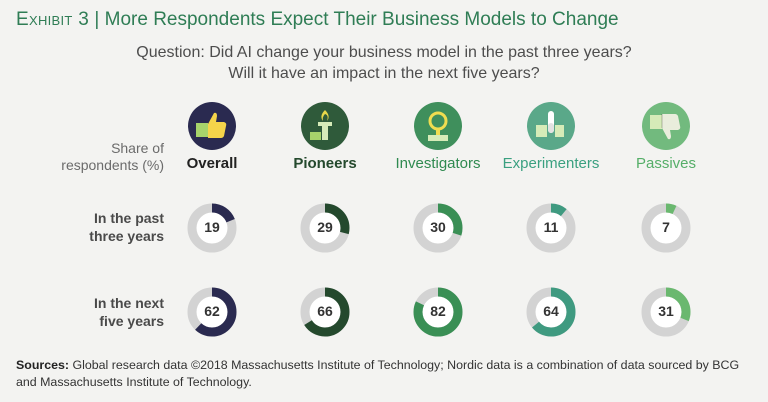  I want to click on donut-experimenters-past, so click(551, 228).